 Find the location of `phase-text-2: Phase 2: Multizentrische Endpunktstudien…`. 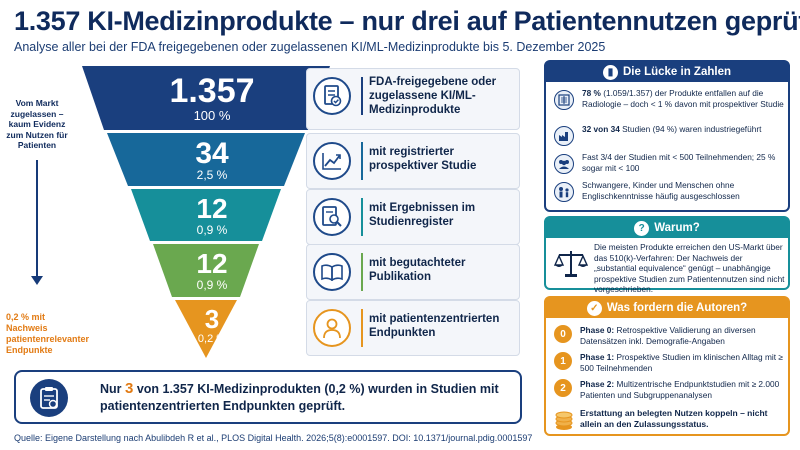

phase-text-2: Phase 2: Multizentrische Endpunktstudien… is located at coordinates (683, 389).